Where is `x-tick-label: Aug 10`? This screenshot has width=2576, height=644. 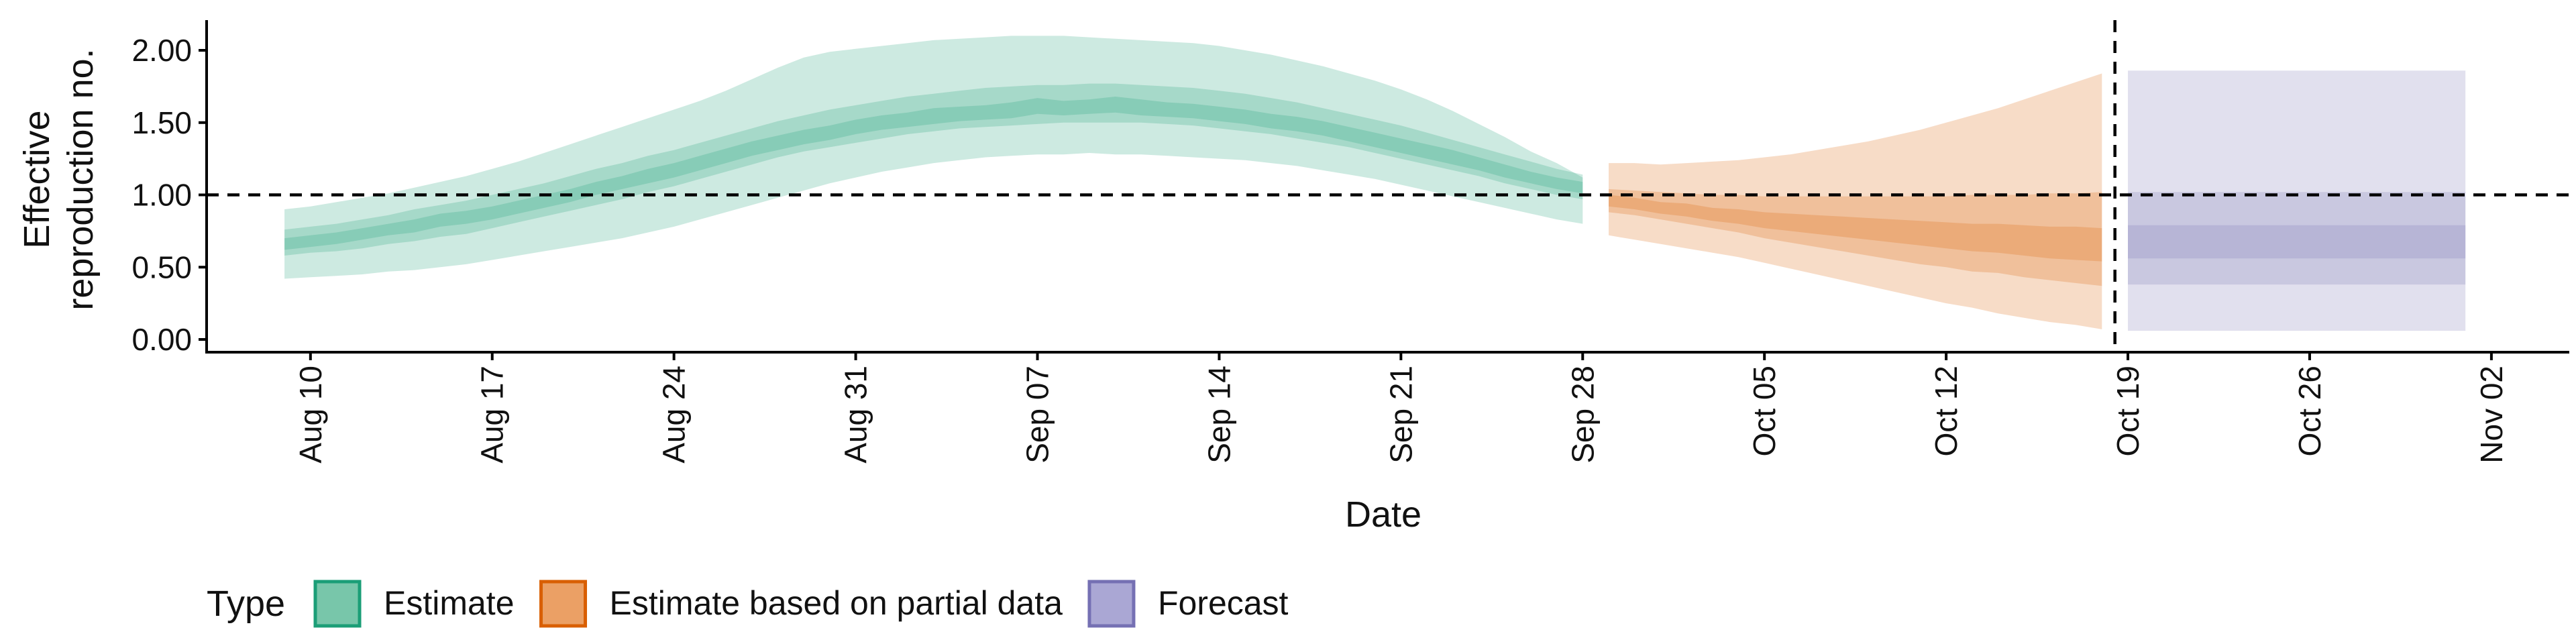
x-tick-label: Aug 10 is located at coordinates (310, 415).